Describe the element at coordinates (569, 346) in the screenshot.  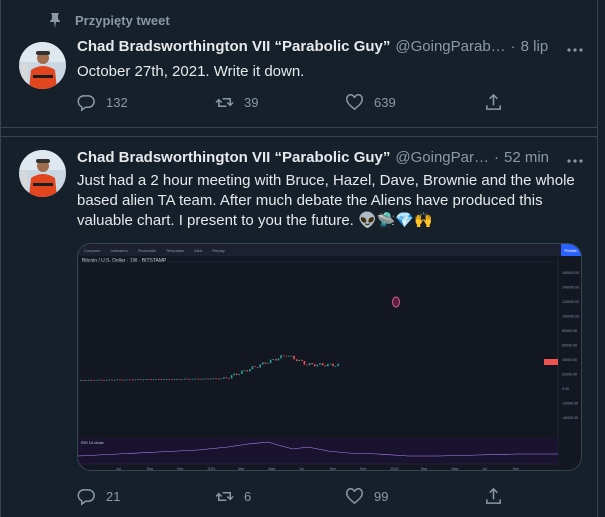
I see `price-tick-label: 60000.00` at that location.